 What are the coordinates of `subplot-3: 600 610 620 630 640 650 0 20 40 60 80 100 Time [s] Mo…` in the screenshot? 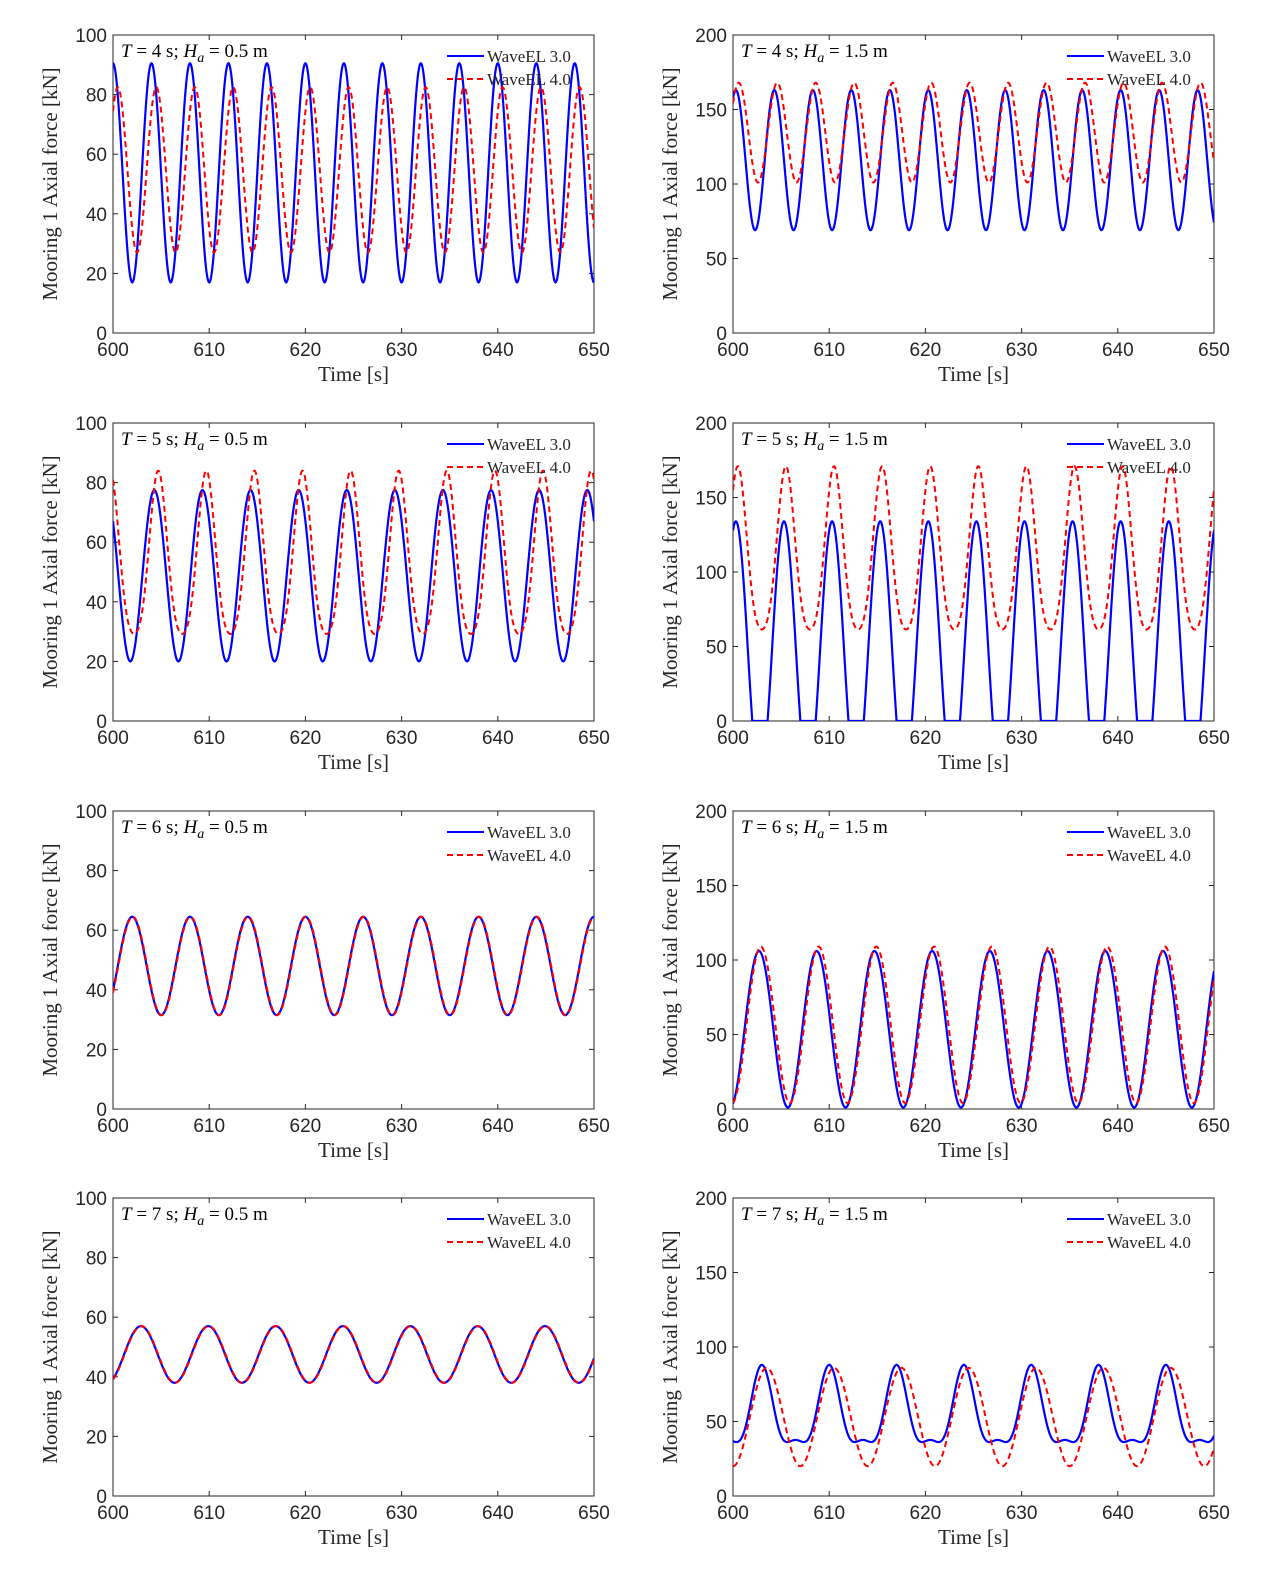 It's located at (324, 594).